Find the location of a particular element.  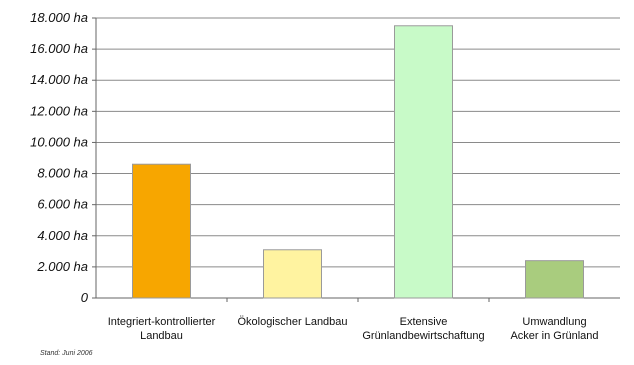

y-tick-label: 2.000 ha is located at coordinates (62, 266).